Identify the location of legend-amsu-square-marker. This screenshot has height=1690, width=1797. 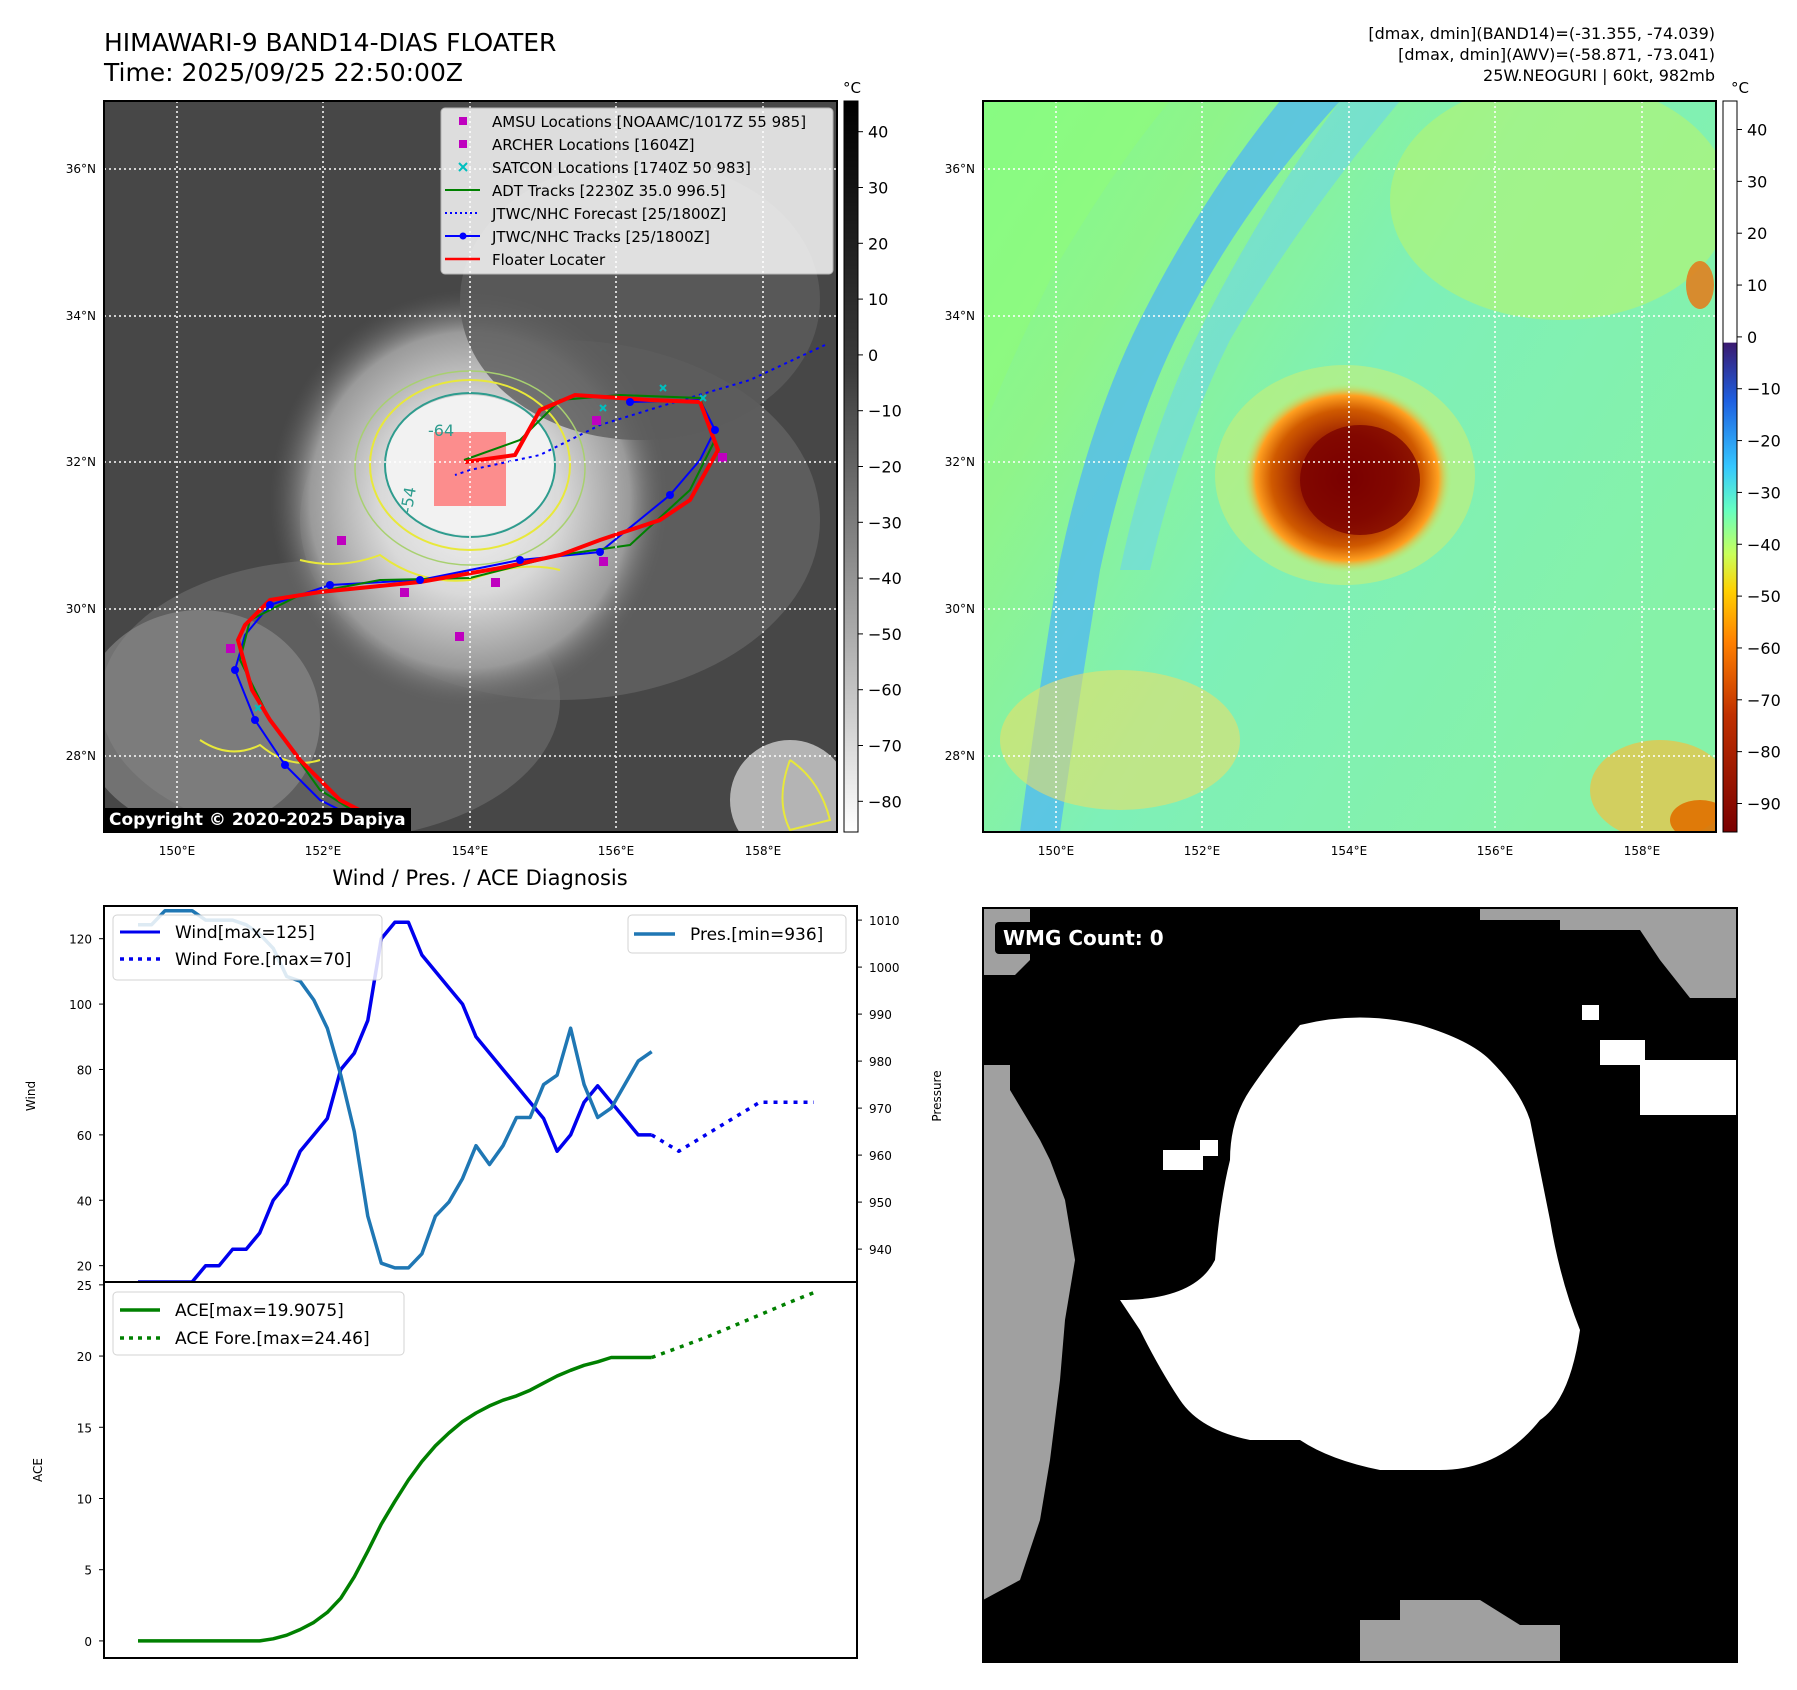
(463, 121).